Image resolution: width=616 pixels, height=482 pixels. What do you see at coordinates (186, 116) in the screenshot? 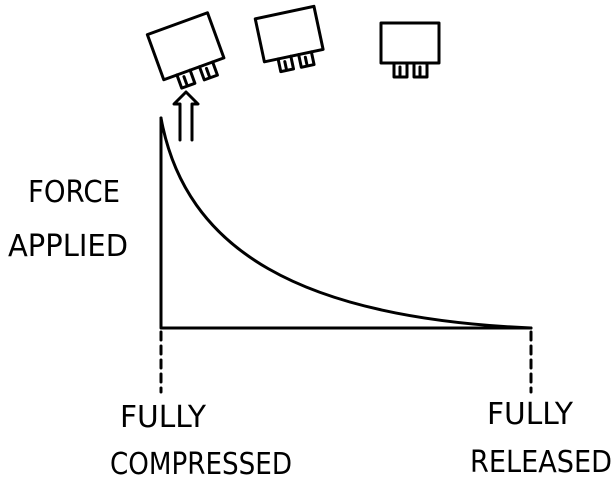
I see `arrow` at bounding box center [186, 116].